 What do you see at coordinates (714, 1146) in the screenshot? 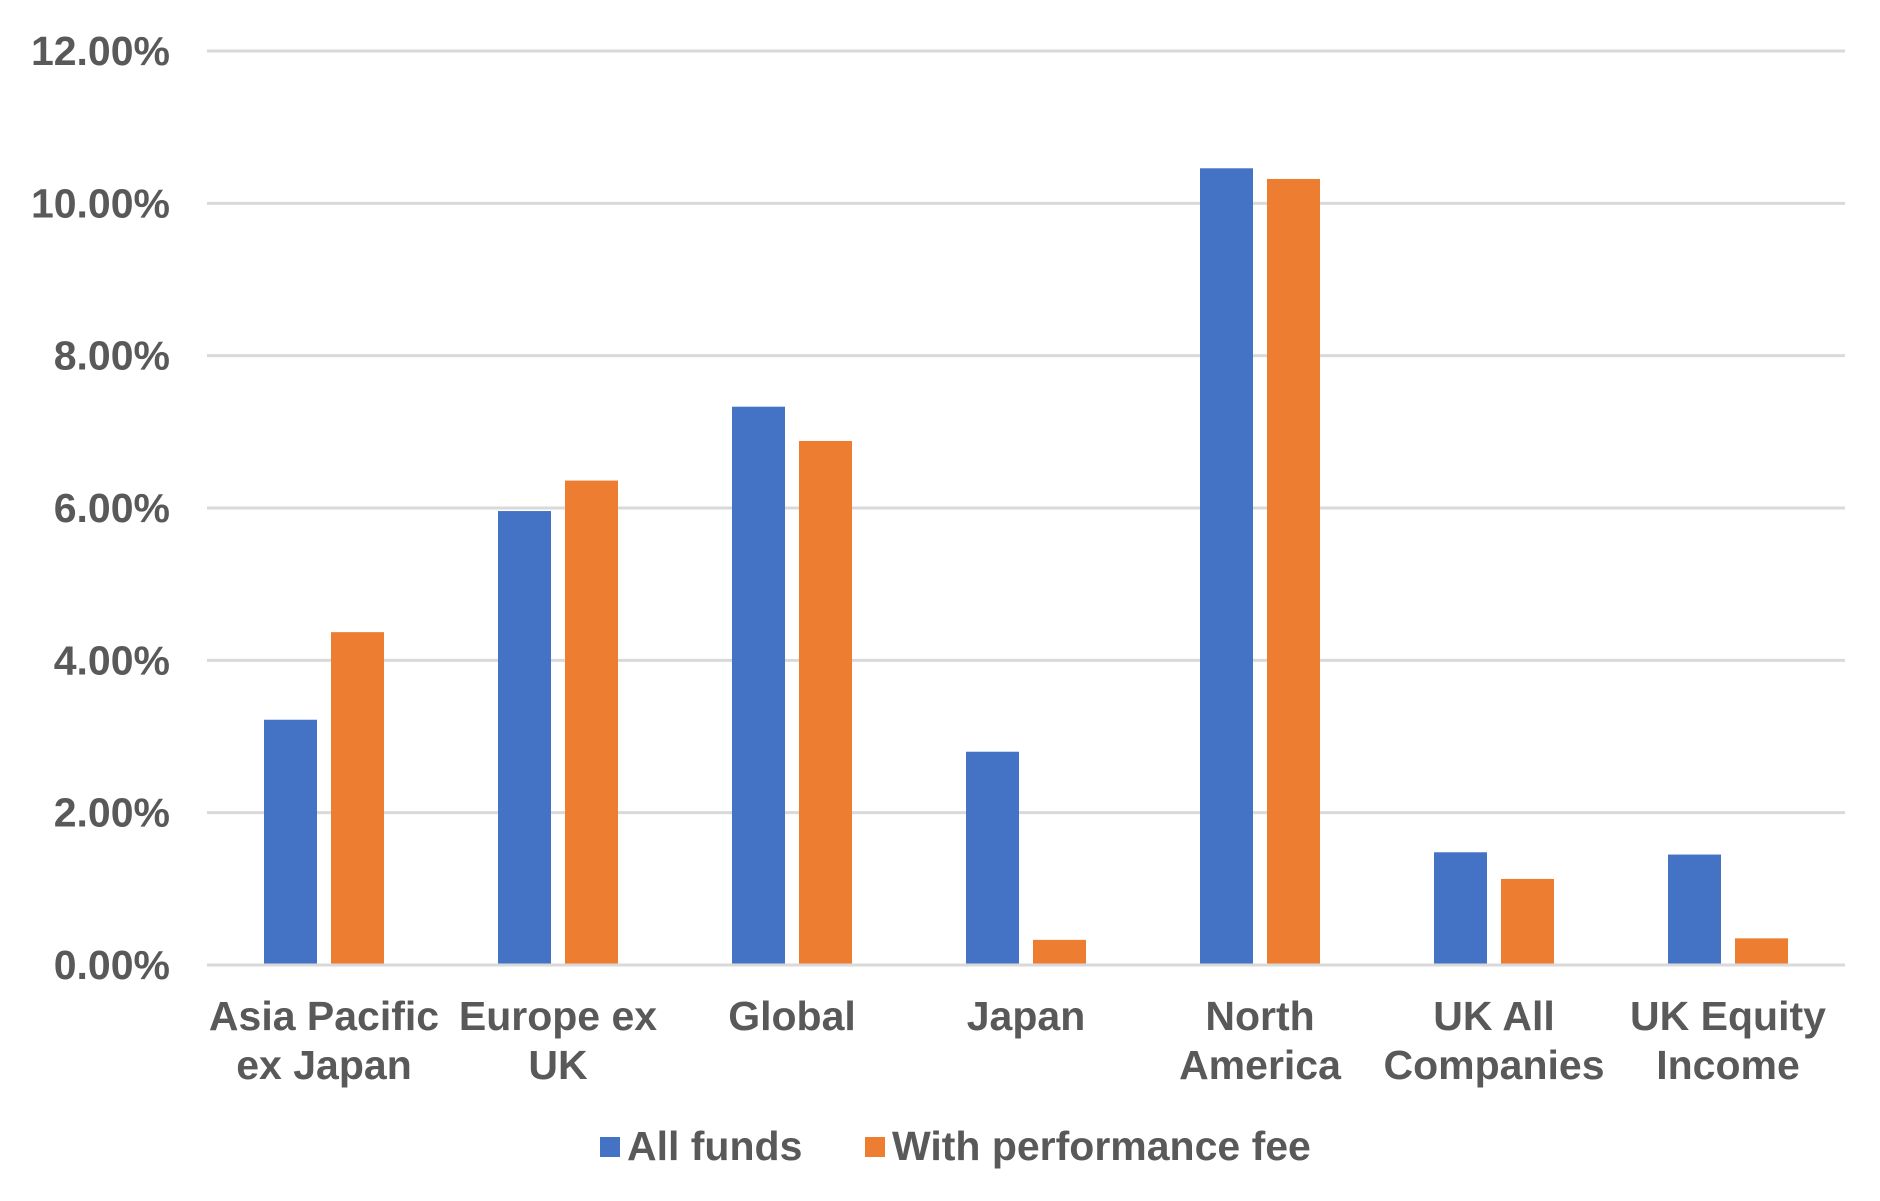
I see `legend-label: All funds` at bounding box center [714, 1146].